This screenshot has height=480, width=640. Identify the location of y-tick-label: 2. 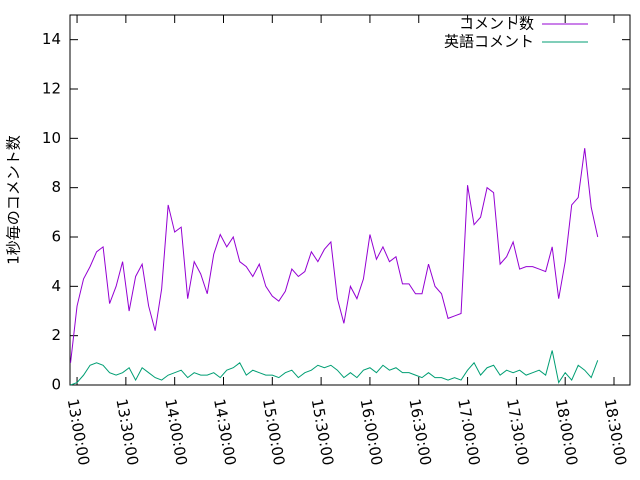
(56, 335).